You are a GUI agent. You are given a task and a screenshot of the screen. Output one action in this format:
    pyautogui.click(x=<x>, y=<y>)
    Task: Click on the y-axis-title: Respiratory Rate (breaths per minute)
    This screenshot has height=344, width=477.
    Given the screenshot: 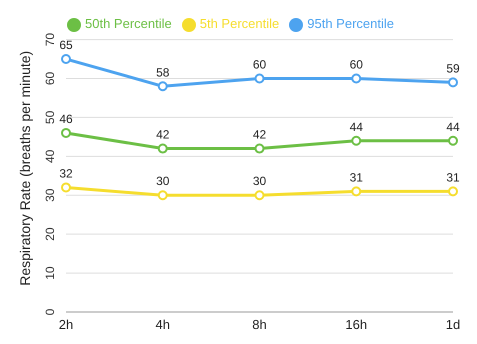 What is the action you would take?
    pyautogui.click(x=24, y=168)
    